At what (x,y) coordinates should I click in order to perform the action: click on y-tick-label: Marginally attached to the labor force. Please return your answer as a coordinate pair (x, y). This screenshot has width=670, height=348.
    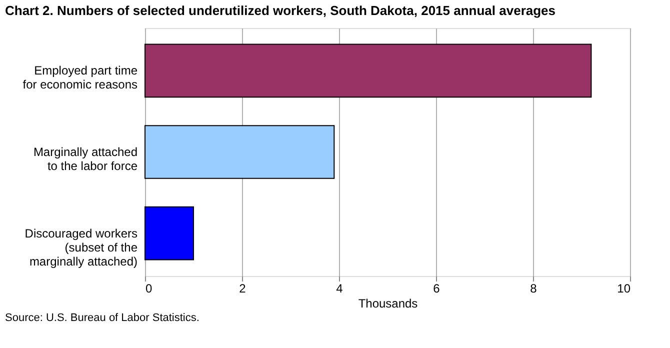
    Looking at the image, I should click on (85, 159).